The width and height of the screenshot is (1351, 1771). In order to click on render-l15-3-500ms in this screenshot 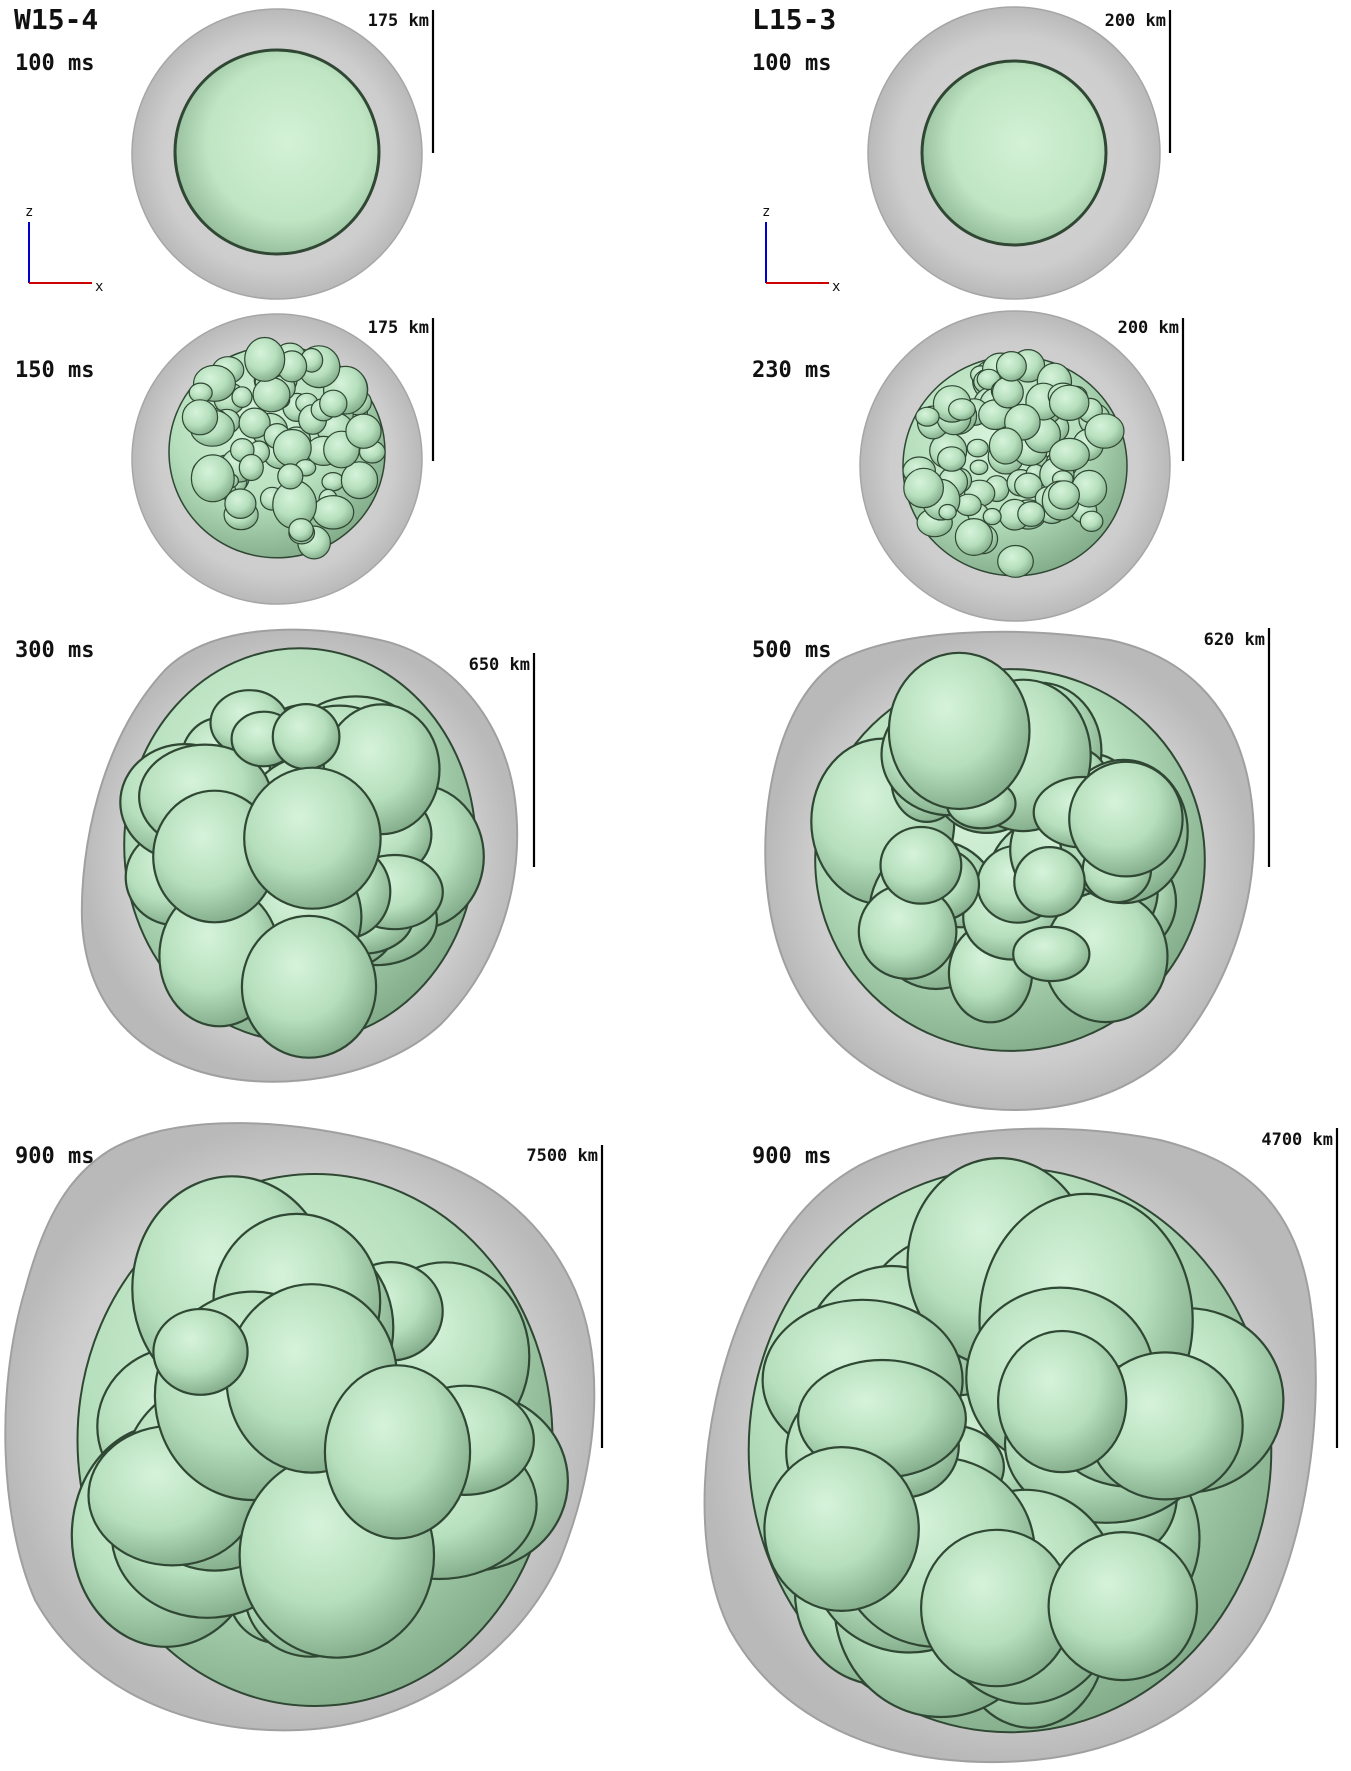, I will do `click(1009, 870)`.